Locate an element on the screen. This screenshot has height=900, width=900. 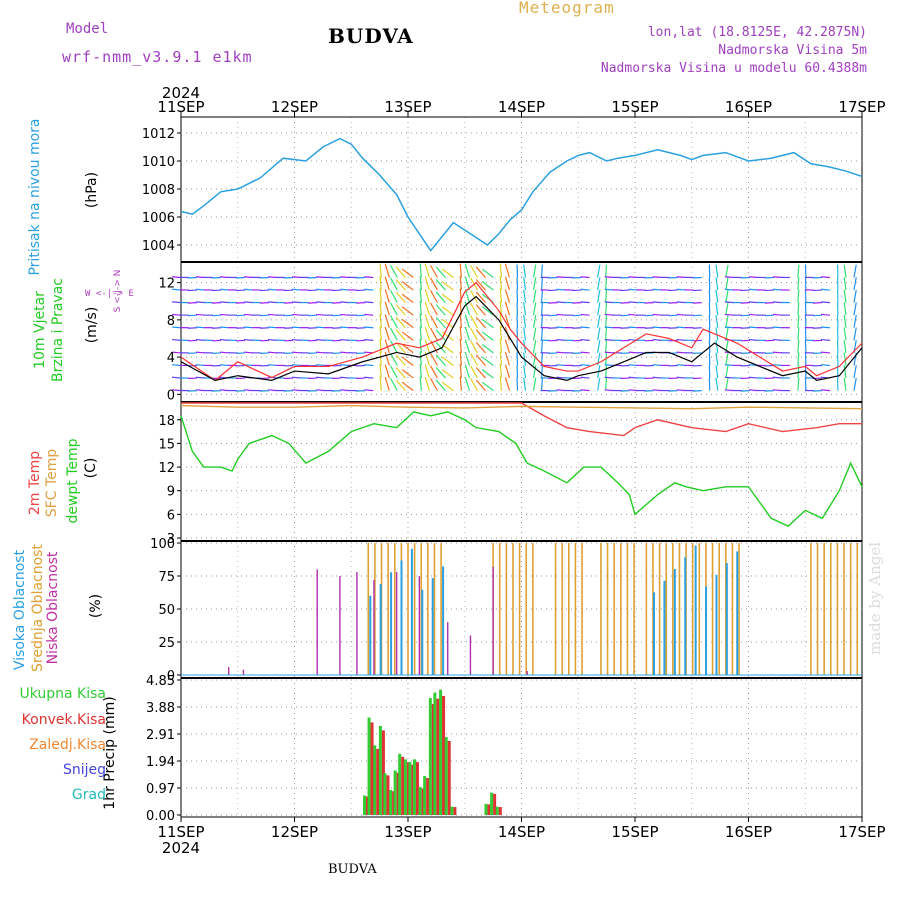
x-tick-label-bottom: 14SEP is located at coordinates (521, 832).